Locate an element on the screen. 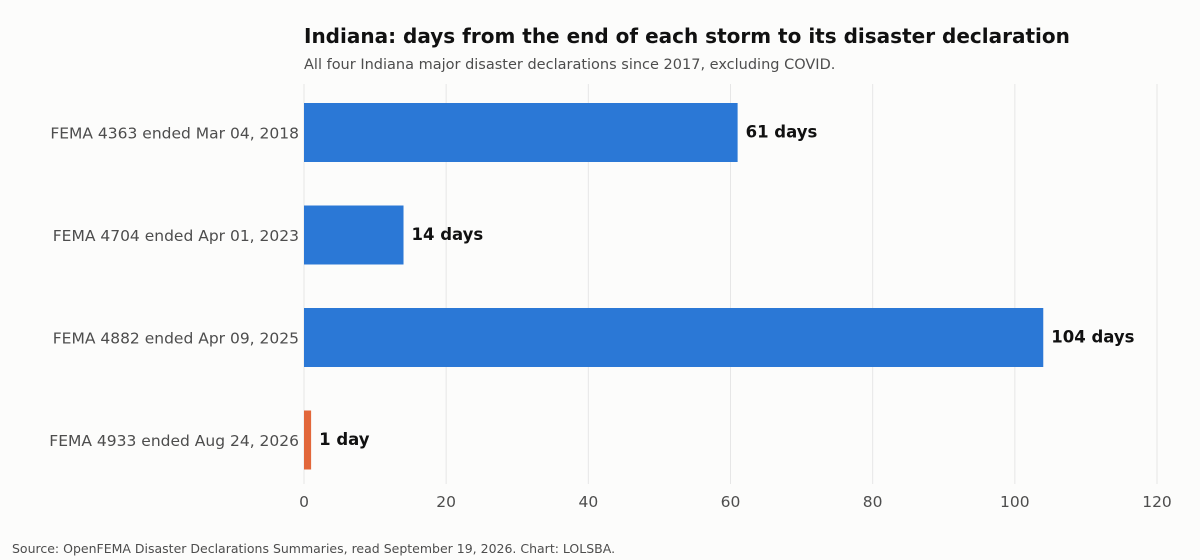  x-tick-label: 120 is located at coordinates (1157, 502).